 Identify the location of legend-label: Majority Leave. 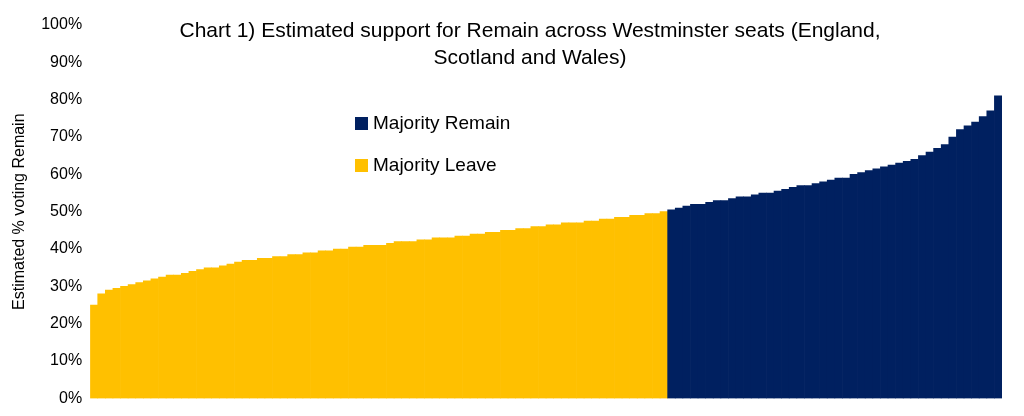
(435, 165).